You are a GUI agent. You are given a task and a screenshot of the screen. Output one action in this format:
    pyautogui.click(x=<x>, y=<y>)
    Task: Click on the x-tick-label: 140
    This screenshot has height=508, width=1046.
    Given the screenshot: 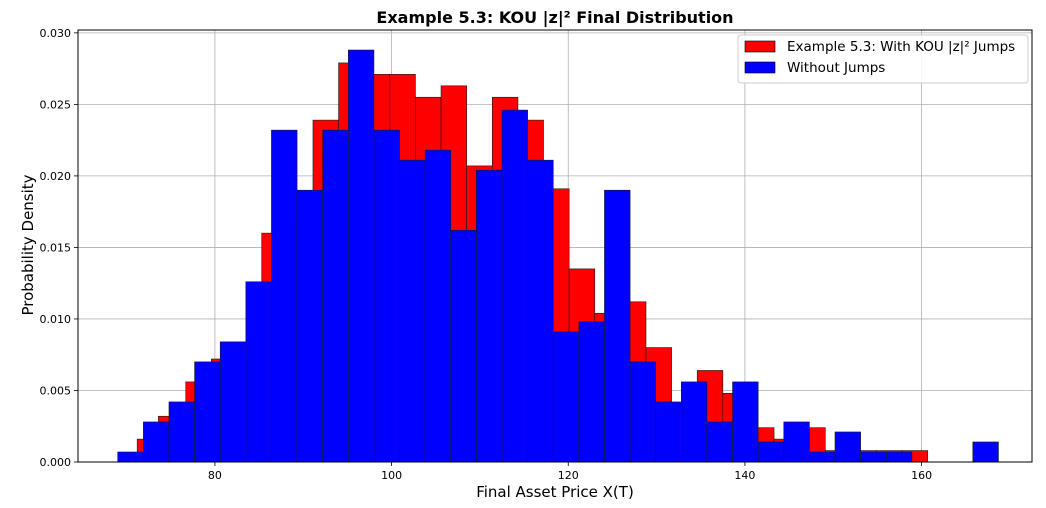 What is the action you would take?
    pyautogui.click(x=744, y=475)
    